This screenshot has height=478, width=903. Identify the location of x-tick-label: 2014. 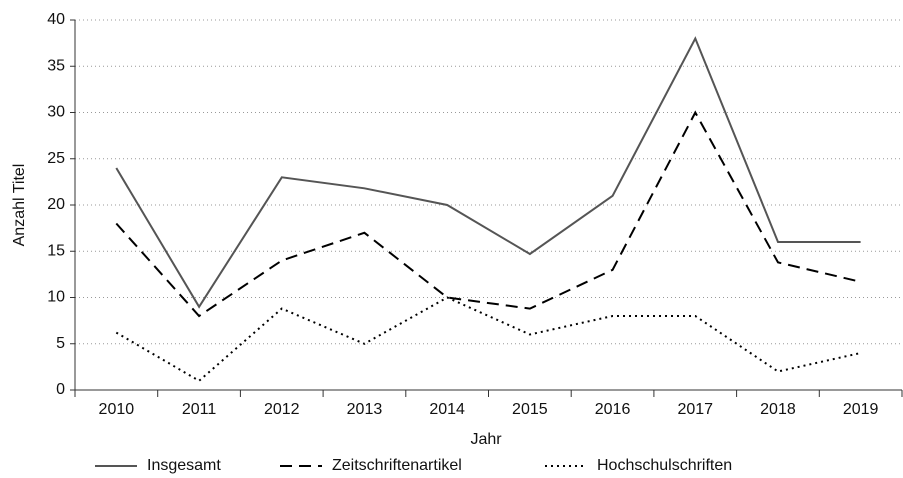
(447, 409).